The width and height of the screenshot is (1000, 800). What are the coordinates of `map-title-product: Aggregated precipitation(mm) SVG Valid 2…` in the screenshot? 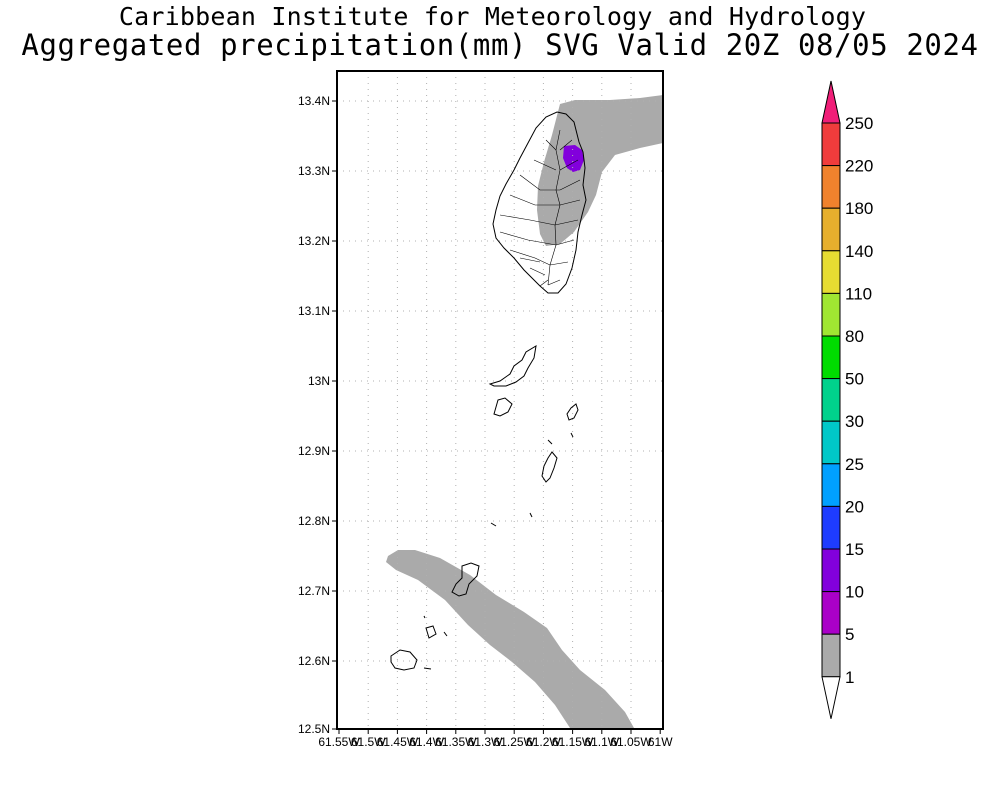 It's located at (500, 45).